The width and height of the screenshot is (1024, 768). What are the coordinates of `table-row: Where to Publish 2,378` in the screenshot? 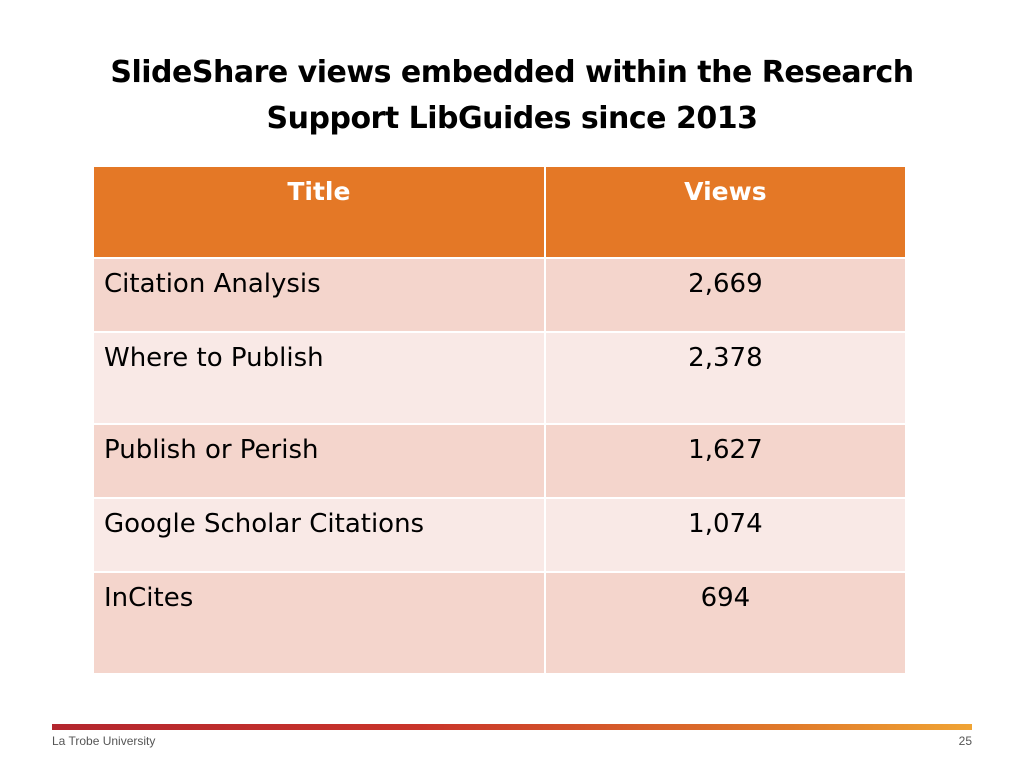 It's located at (500, 378).